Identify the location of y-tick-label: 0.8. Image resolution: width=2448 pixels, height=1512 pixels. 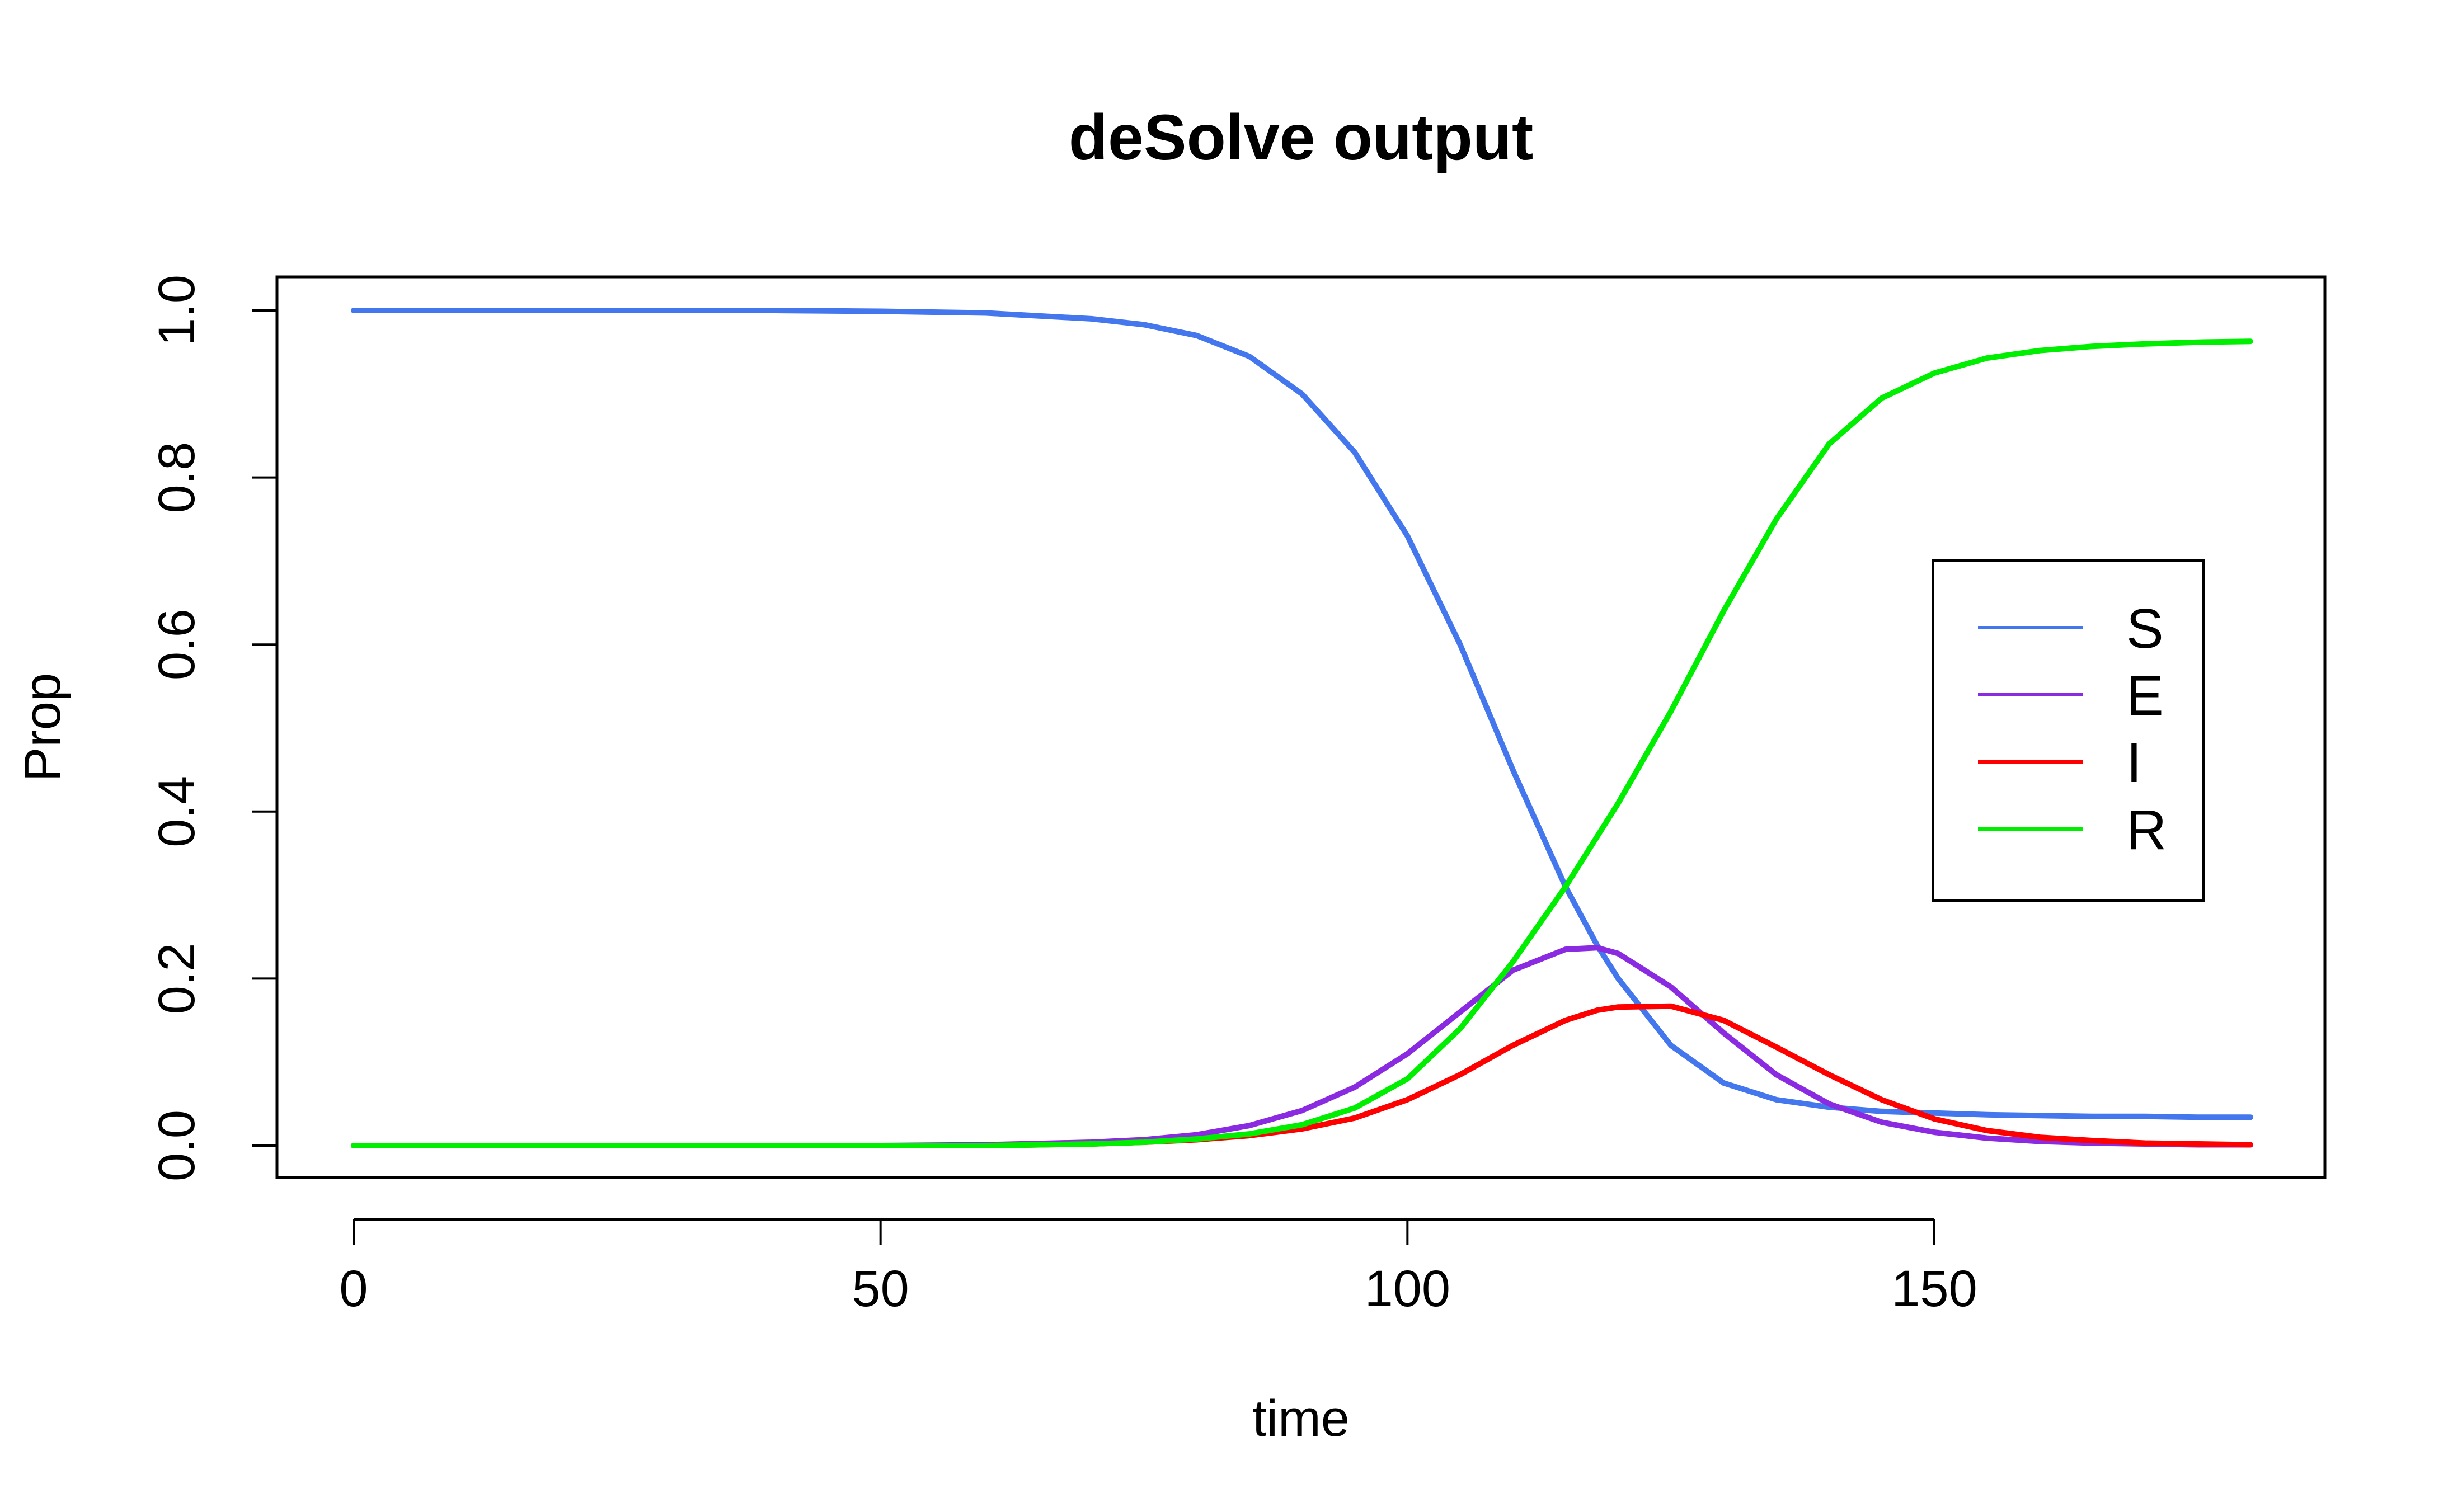
(176, 478).